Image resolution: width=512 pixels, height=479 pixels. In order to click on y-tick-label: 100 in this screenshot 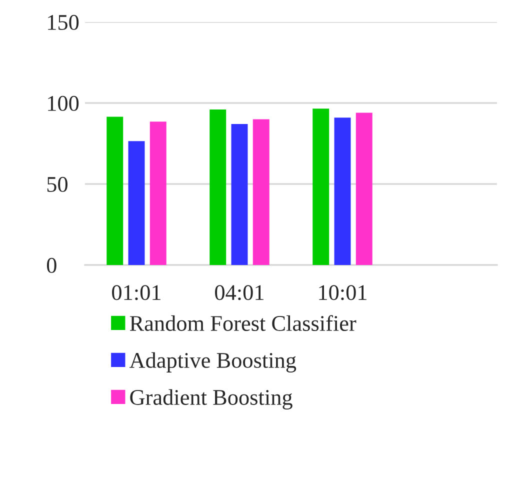, I will do `click(63, 103)`.